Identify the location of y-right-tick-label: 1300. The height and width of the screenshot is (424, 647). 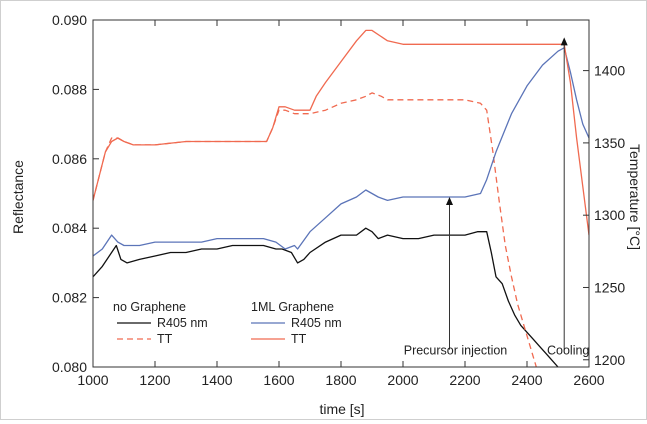
(609, 215).